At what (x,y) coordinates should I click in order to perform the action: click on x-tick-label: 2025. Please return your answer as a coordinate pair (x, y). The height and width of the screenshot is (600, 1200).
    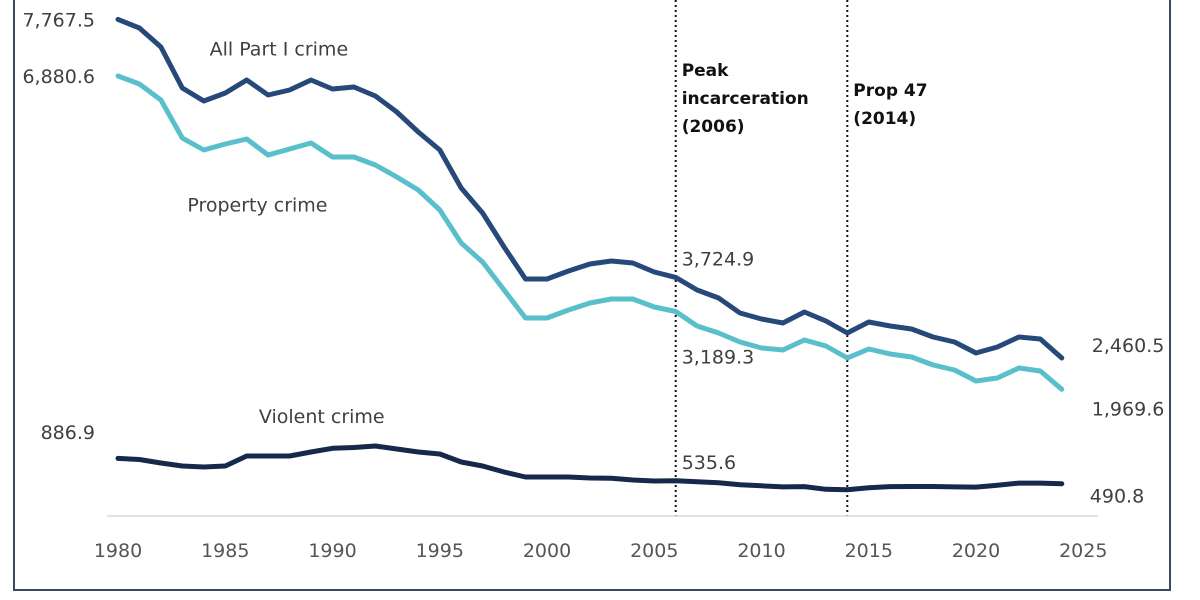
    Looking at the image, I should click on (1083, 551).